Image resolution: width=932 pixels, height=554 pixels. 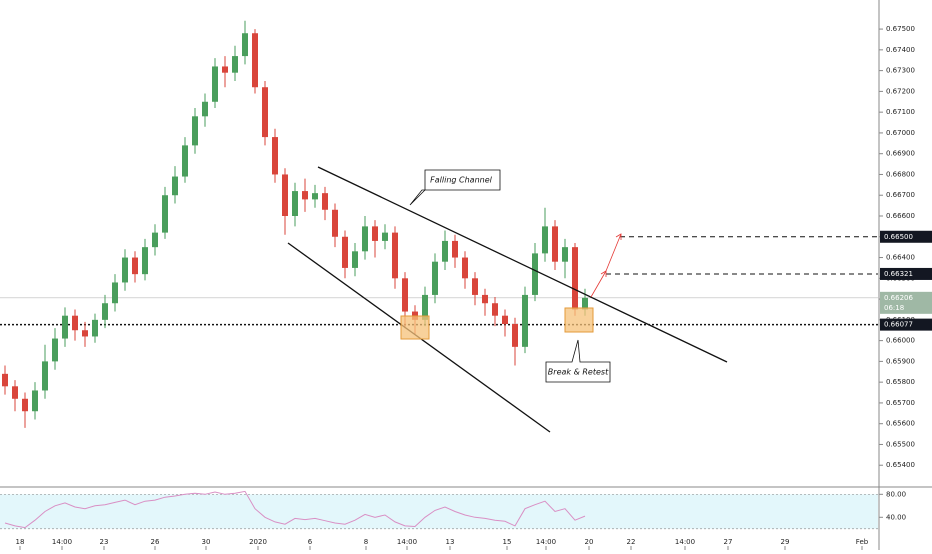 What do you see at coordinates (900, 195) in the screenshot?
I see `y-tick-label: 0.66700` at bounding box center [900, 195].